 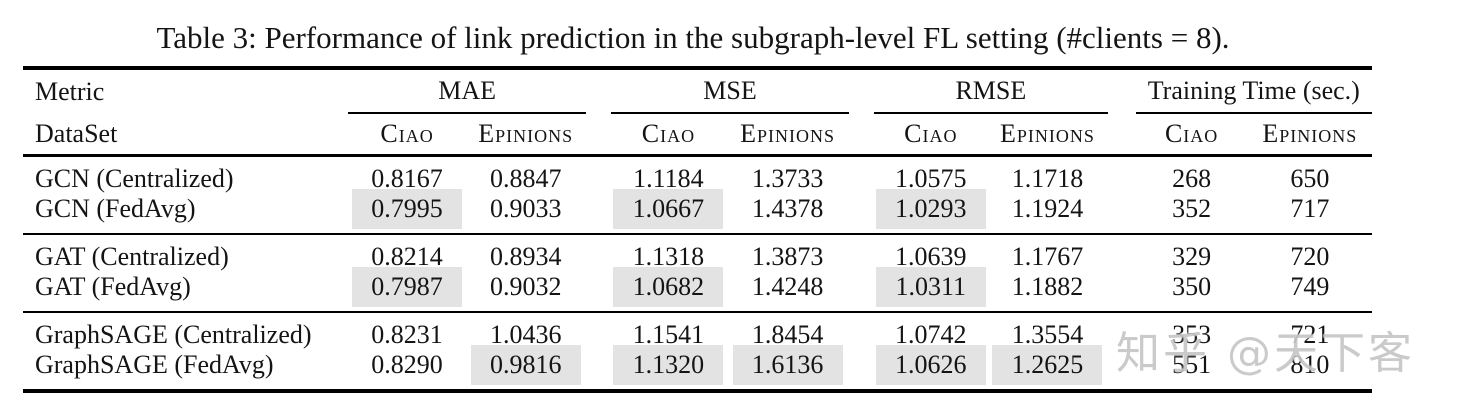 I want to click on cell: 749, so click(x=1310, y=292).